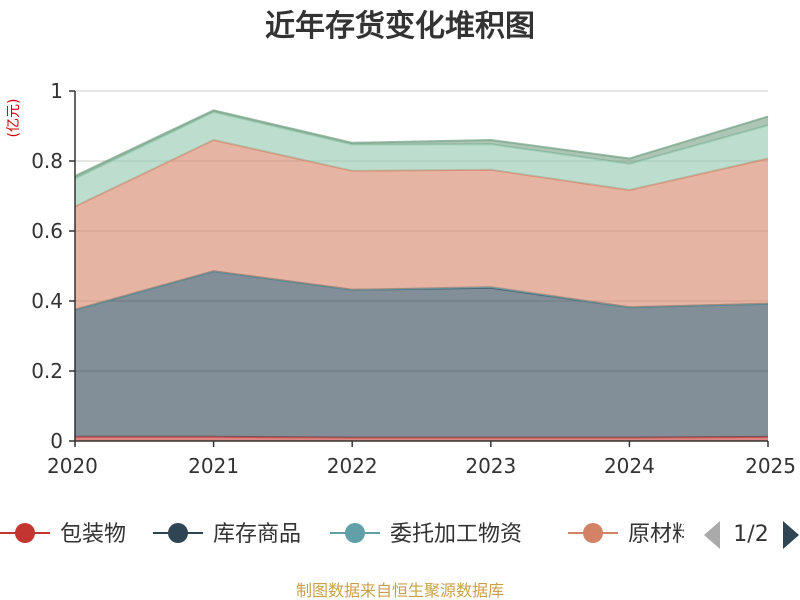 This screenshot has width=800, height=600. What do you see at coordinates (72, 466) in the screenshot?
I see `x-tick-label: 2020` at bounding box center [72, 466].